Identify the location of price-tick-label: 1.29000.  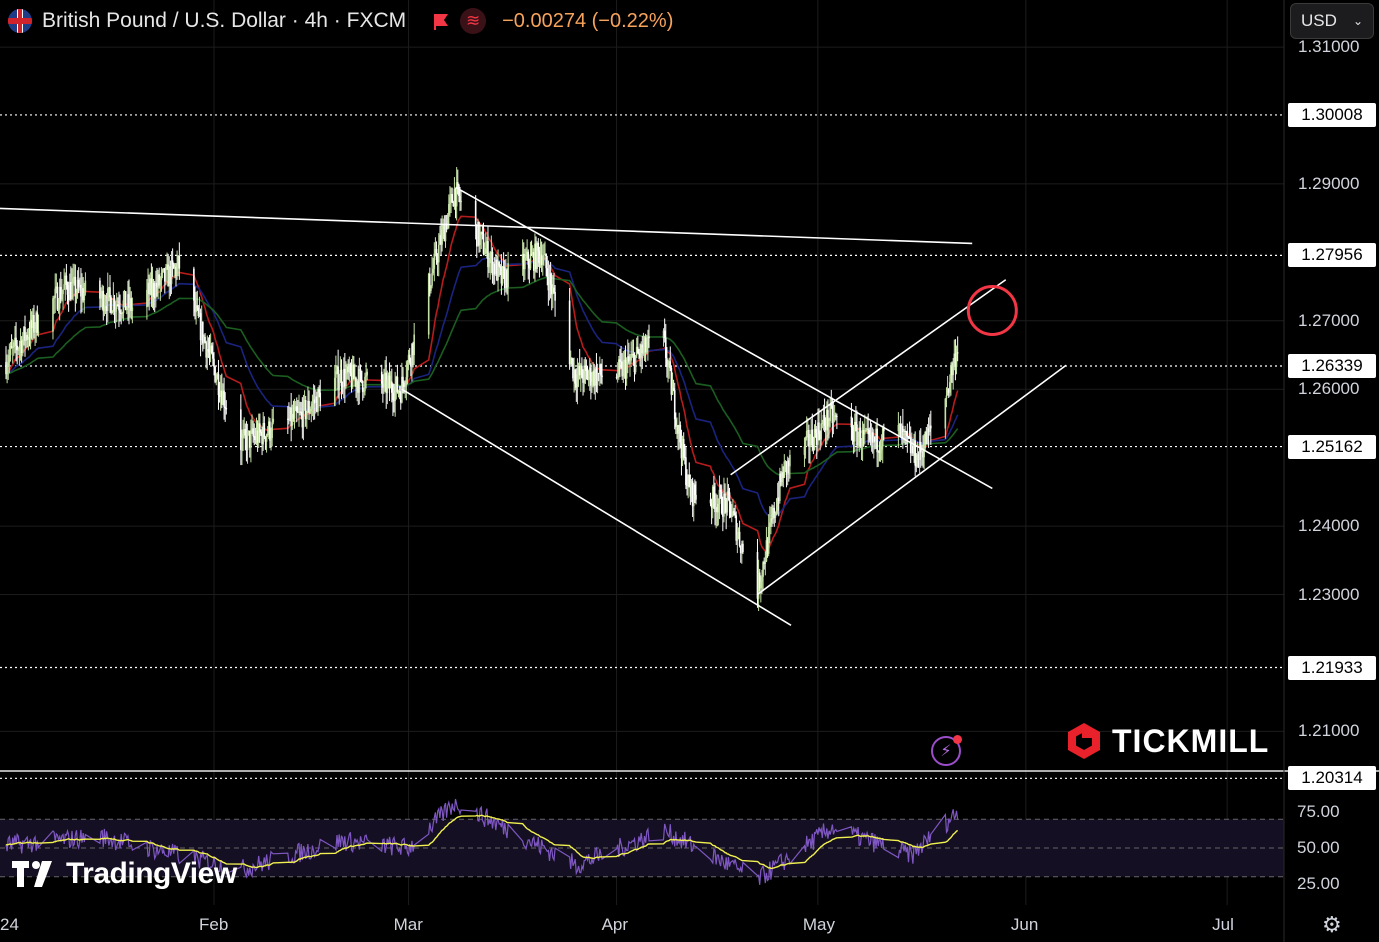
(1329, 183).